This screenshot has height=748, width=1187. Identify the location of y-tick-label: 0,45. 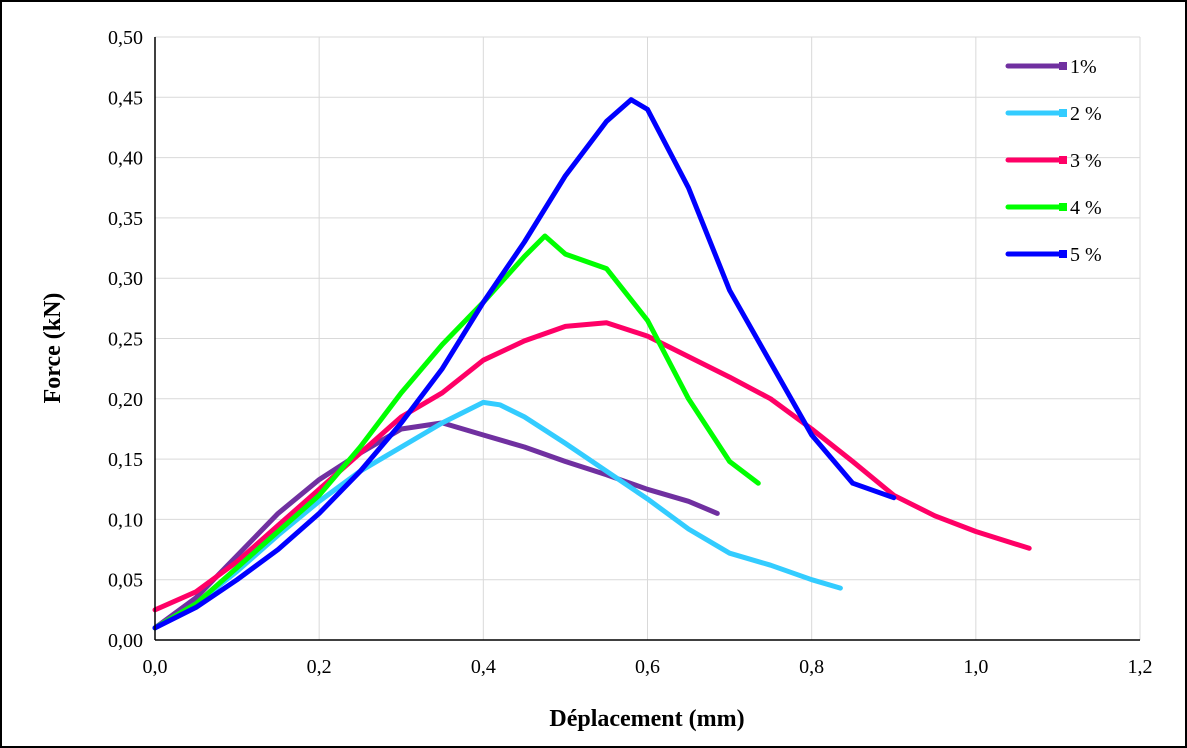
(125, 98).